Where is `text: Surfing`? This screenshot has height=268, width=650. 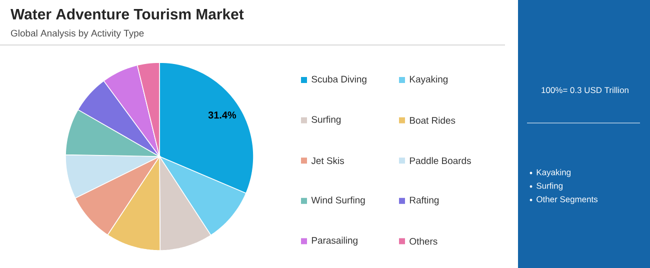 text: Surfing is located at coordinates (549, 186).